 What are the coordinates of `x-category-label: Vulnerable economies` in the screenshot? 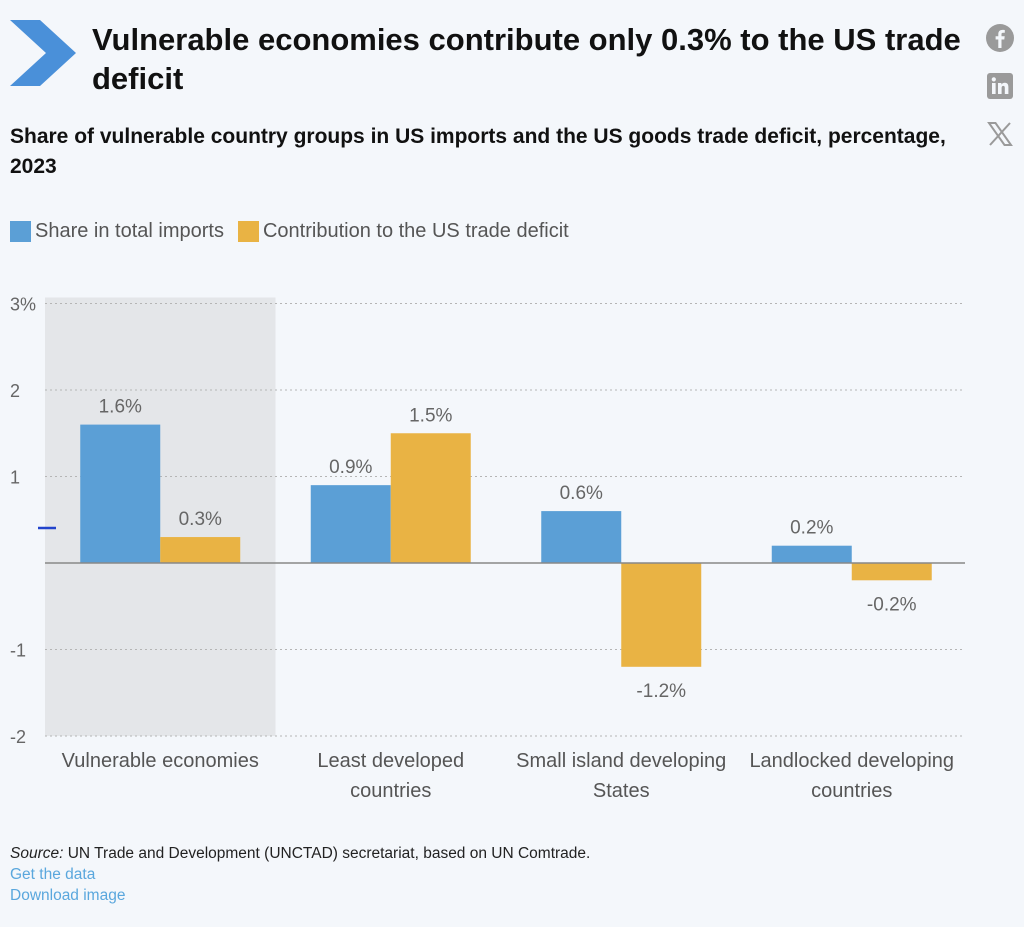 It's located at (160, 761).